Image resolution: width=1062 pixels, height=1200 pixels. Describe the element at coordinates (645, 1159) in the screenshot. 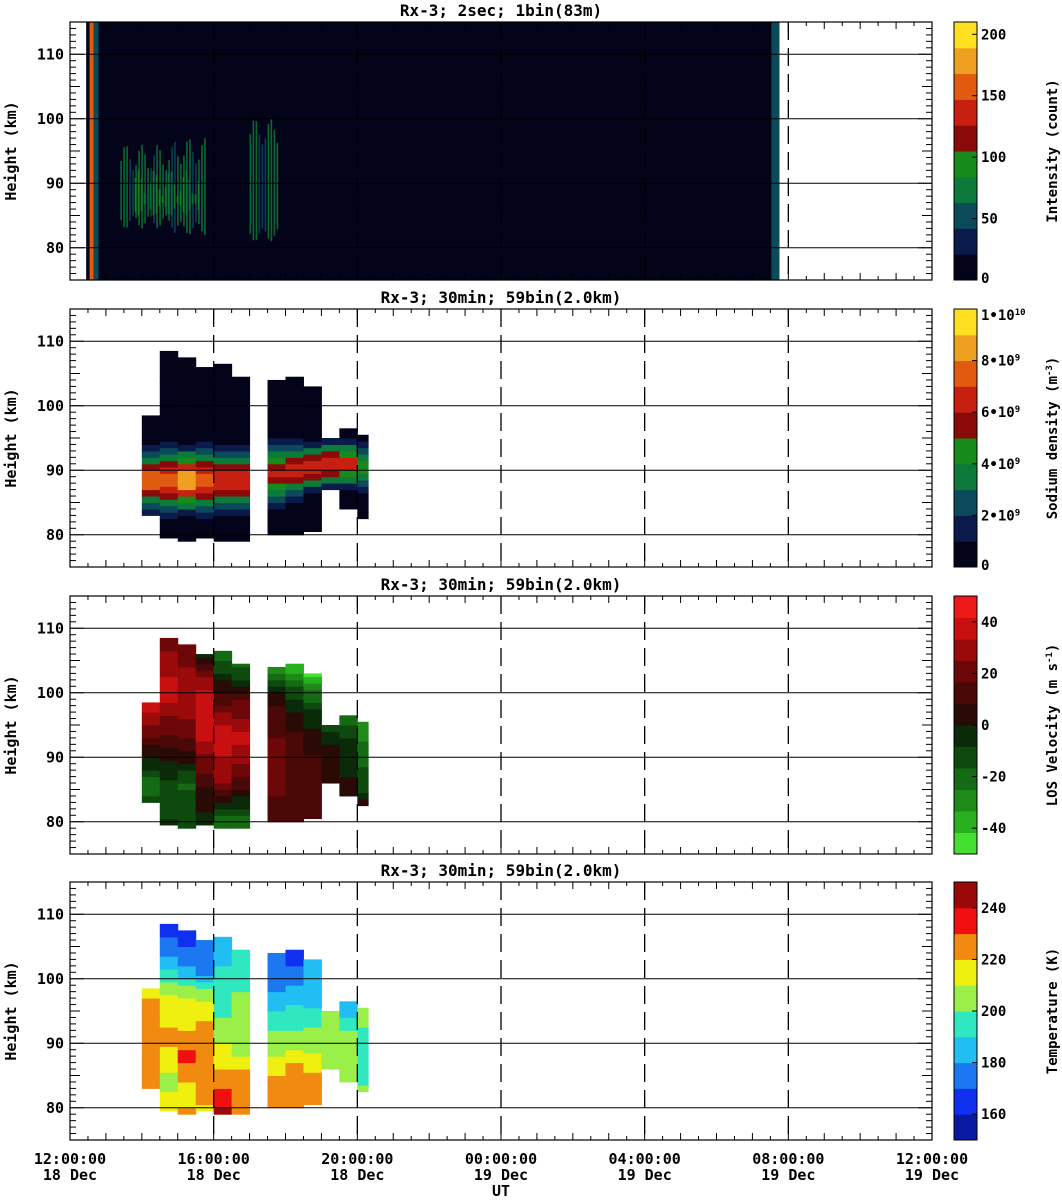

I see `x-tick-time: 04:00:00` at that location.